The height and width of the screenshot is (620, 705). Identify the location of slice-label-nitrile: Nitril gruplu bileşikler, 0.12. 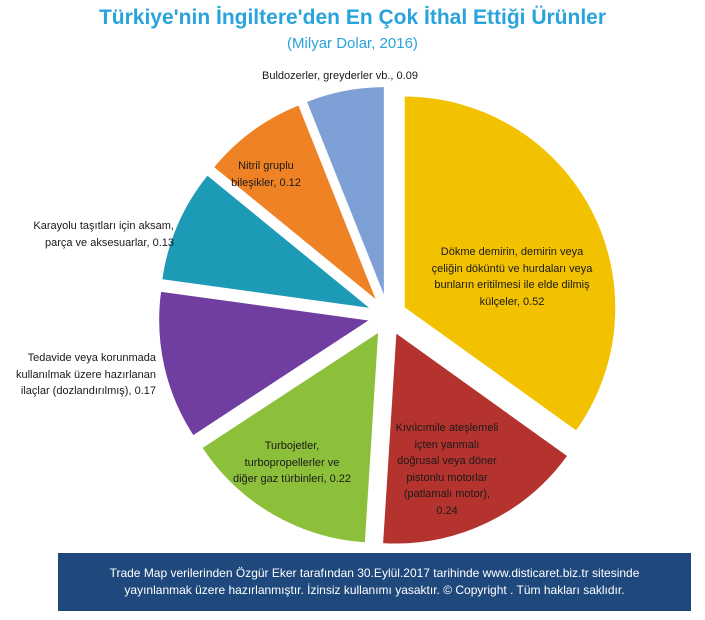
(266, 174).